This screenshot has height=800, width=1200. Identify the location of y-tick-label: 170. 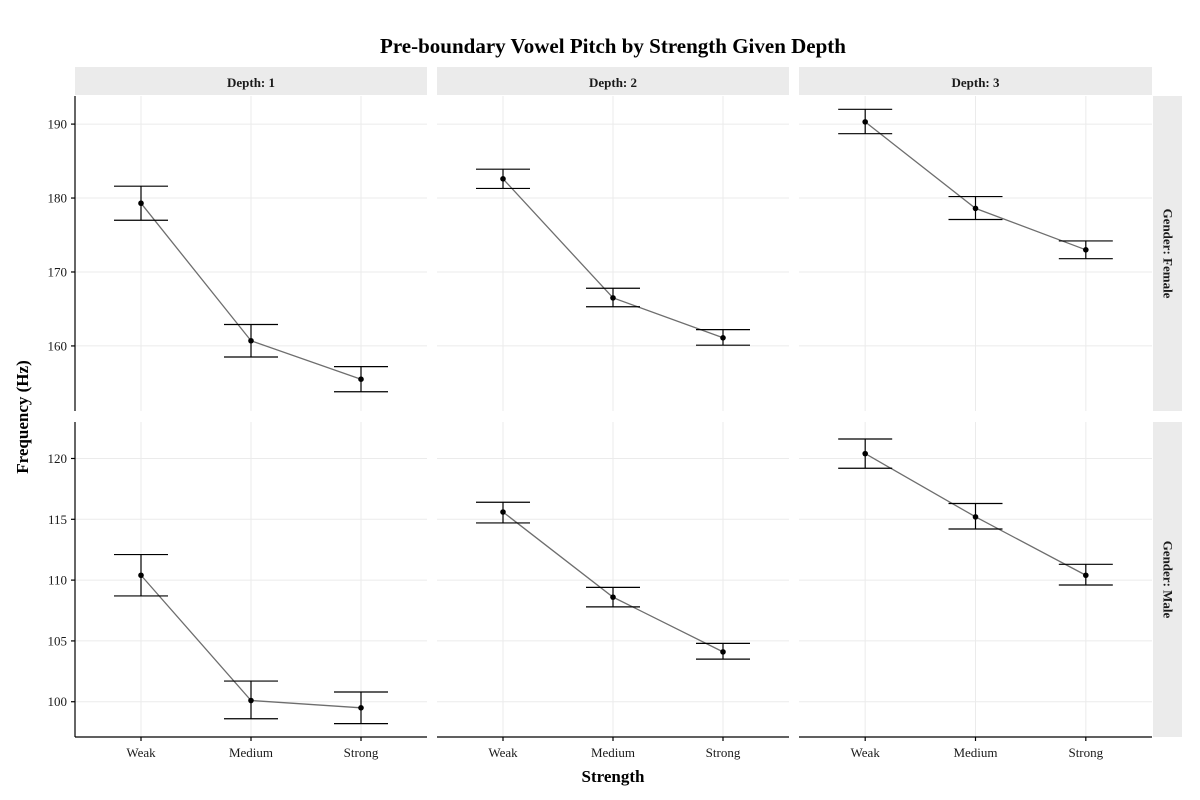
(58, 271).